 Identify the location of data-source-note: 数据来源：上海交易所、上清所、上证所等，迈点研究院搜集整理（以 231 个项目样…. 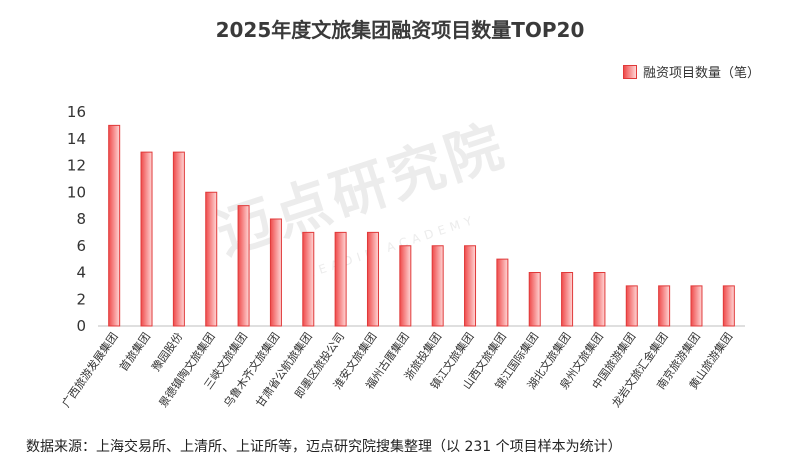
(324, 447).